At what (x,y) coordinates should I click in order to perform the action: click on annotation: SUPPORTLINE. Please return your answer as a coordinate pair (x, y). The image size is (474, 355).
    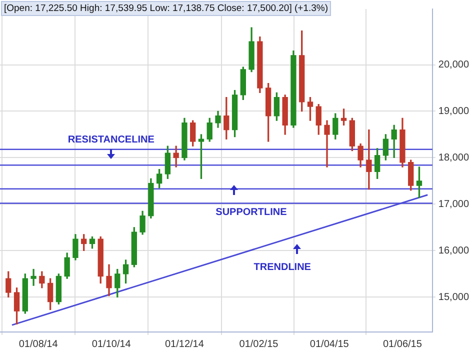
    Looking at the image, I should click on (252, 212).